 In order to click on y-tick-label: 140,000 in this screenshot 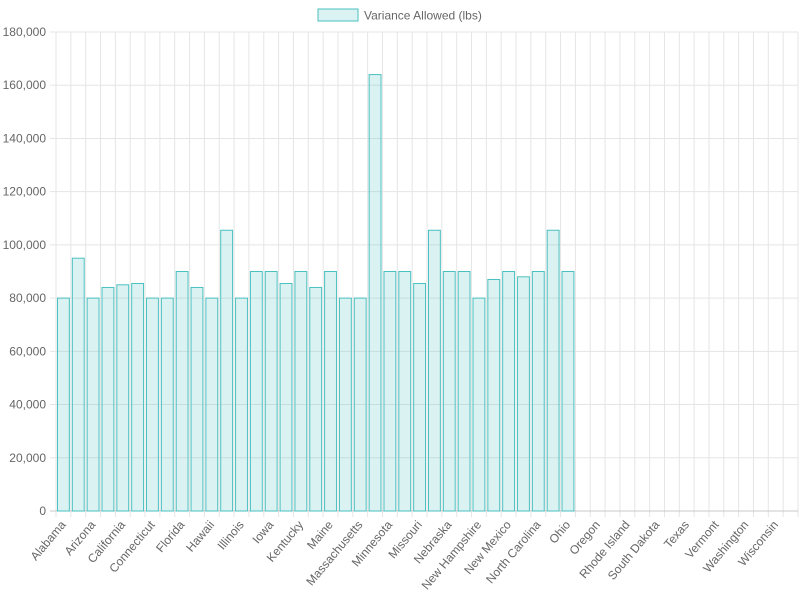, I will do `click(25, 138)`.